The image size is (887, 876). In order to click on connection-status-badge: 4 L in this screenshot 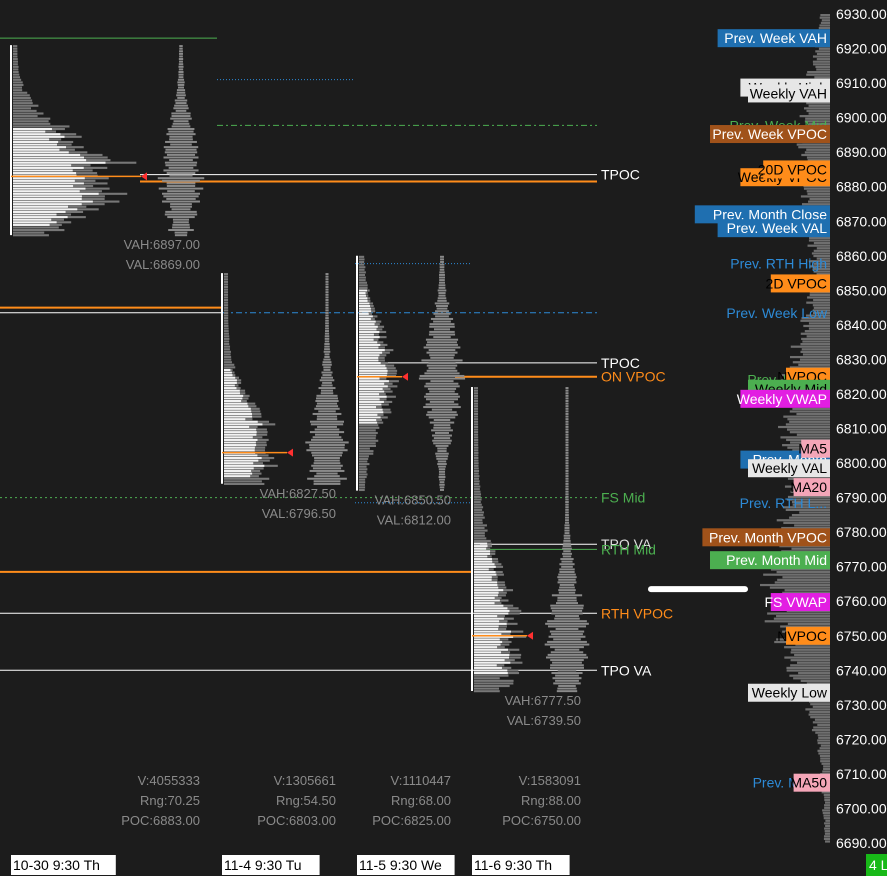, I will do `click(876, 865)`.